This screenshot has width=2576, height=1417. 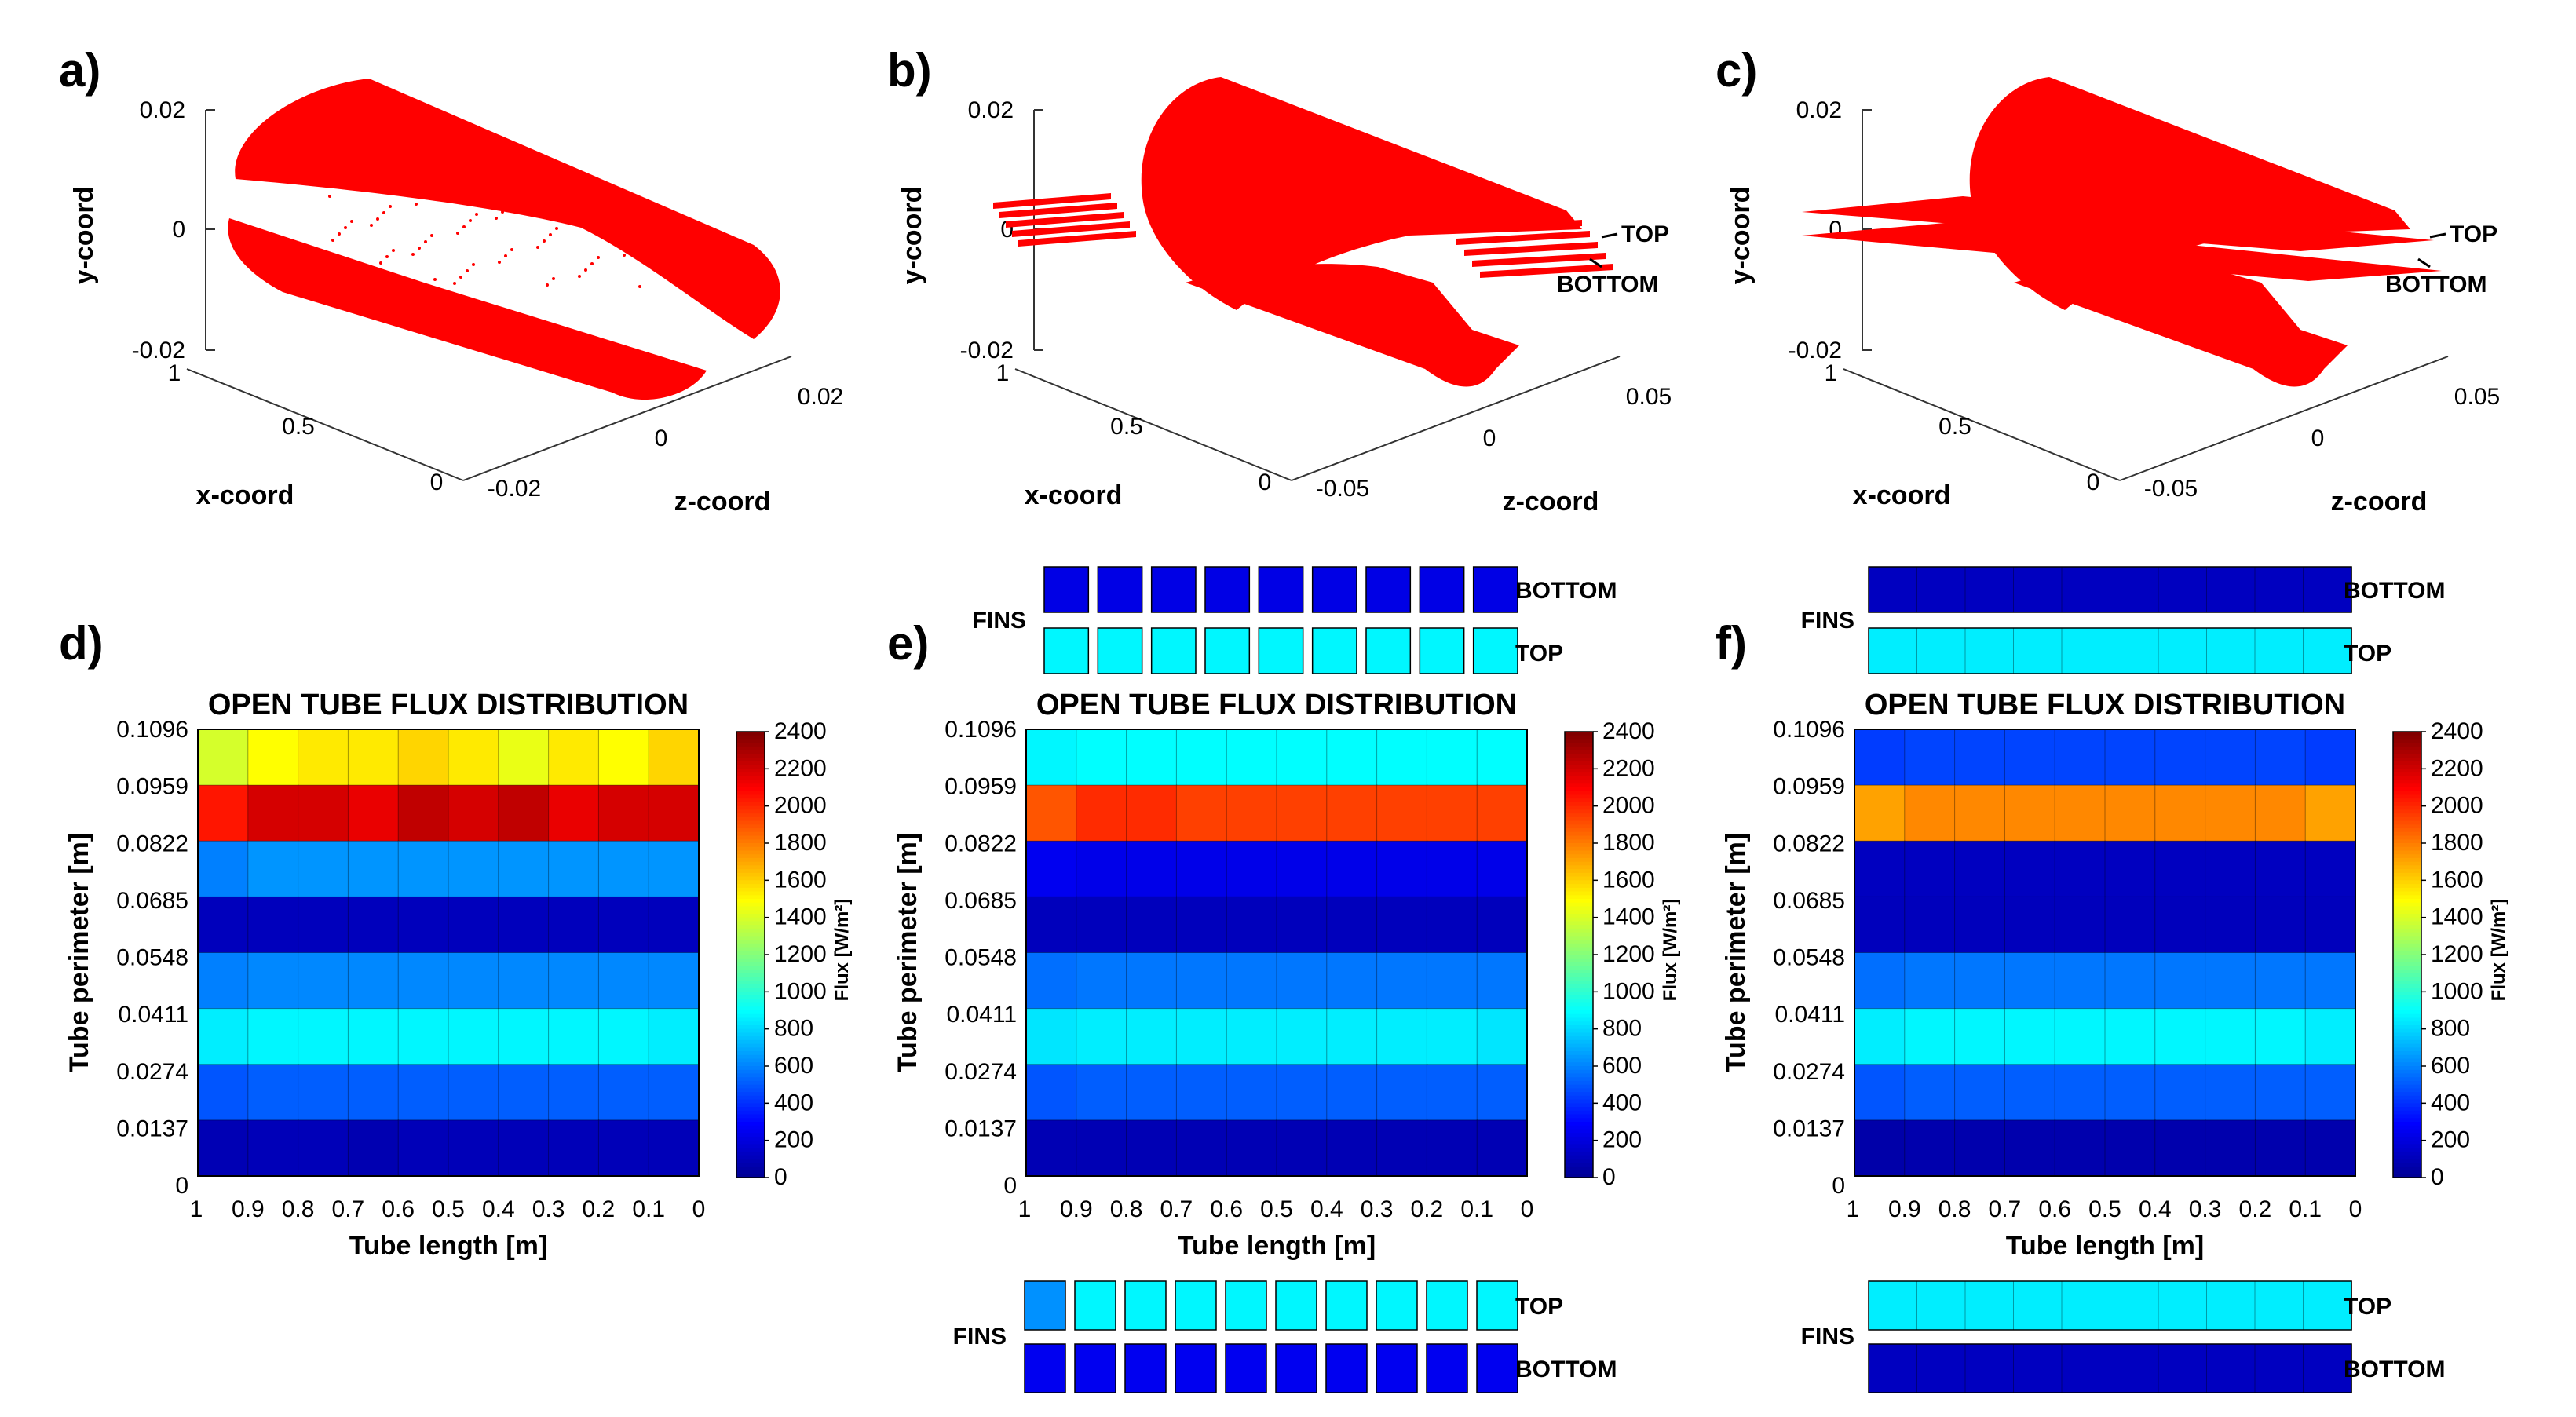 I want to click on fin-label-bottom: BOTTOM, so click(x=1566, y=591).